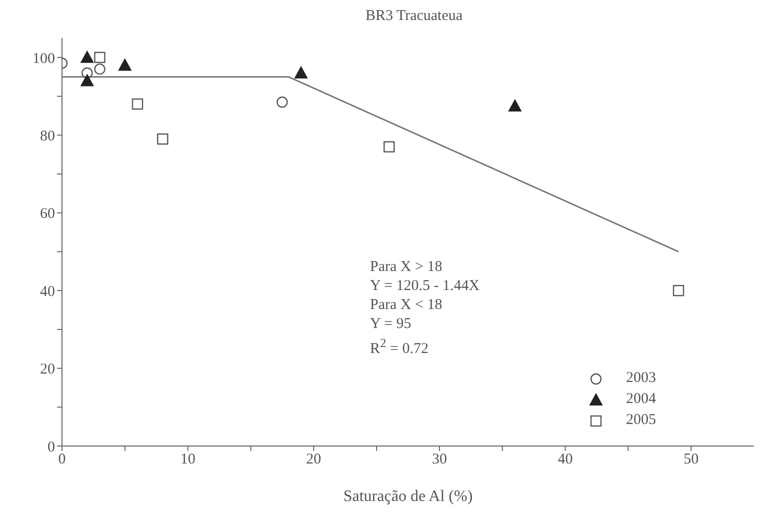  Describe the element at coordinates (43, 58) in the screenshot. I see `y-tick-label: 100` at that location.